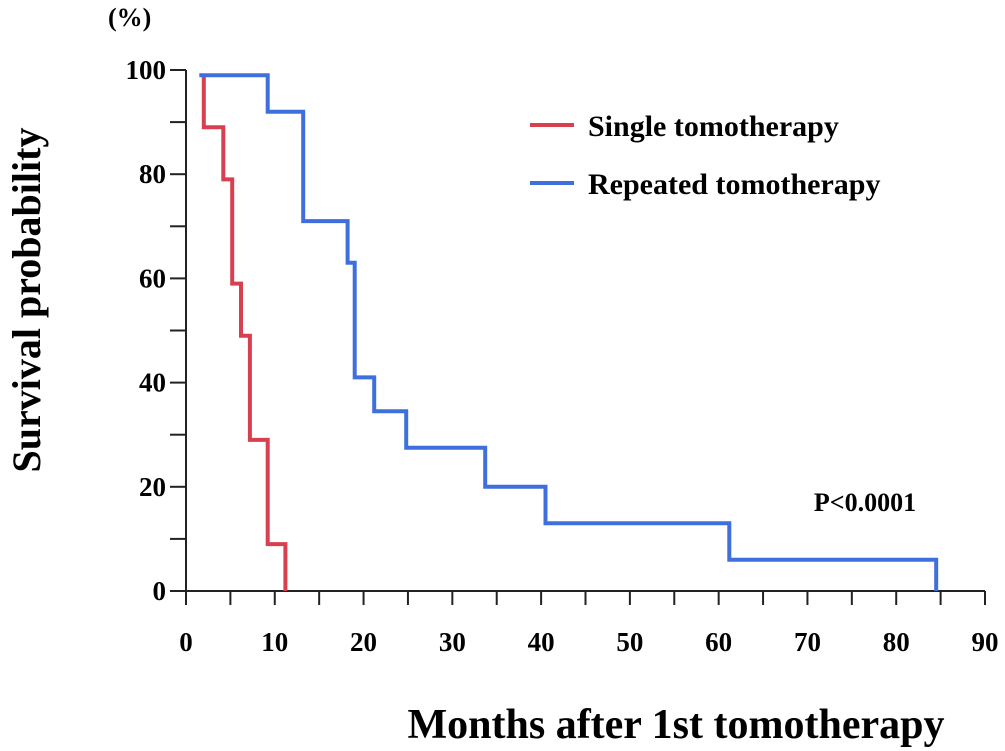 The width and height of the screenshot is (1005, 751). What do you see at coordinates (734, 184) in the screenshot?
I see `legend-label: Repeated tomotherapy` at bounding box center [734, 184].